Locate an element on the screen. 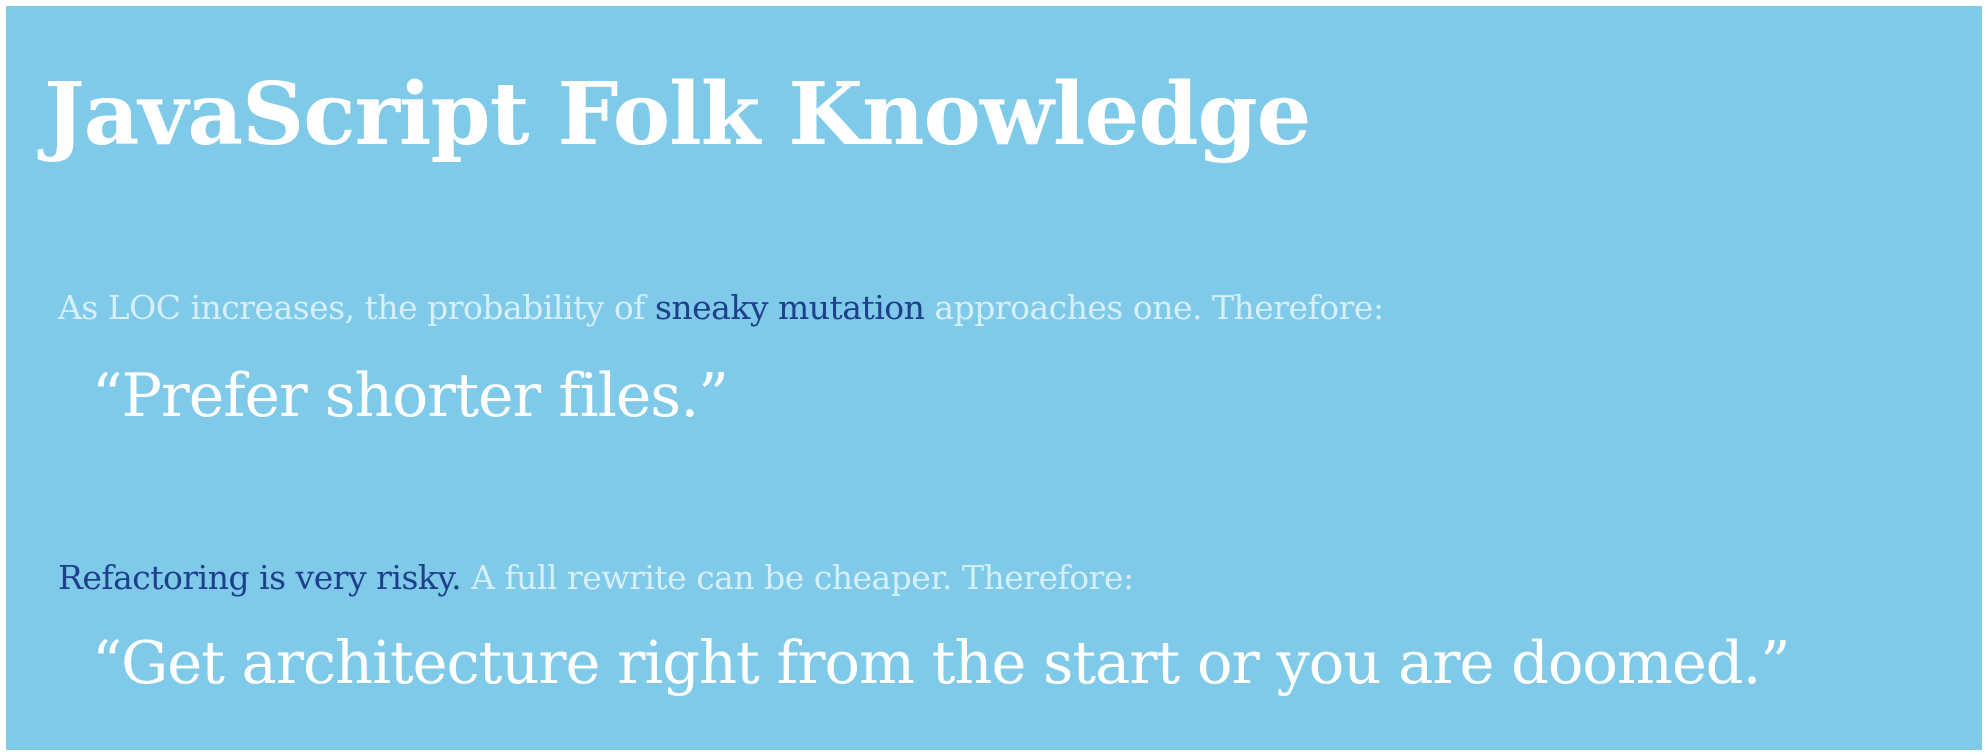  premise-2-highlight: Refactoring is very risky. is located at coordinates (260, 577).